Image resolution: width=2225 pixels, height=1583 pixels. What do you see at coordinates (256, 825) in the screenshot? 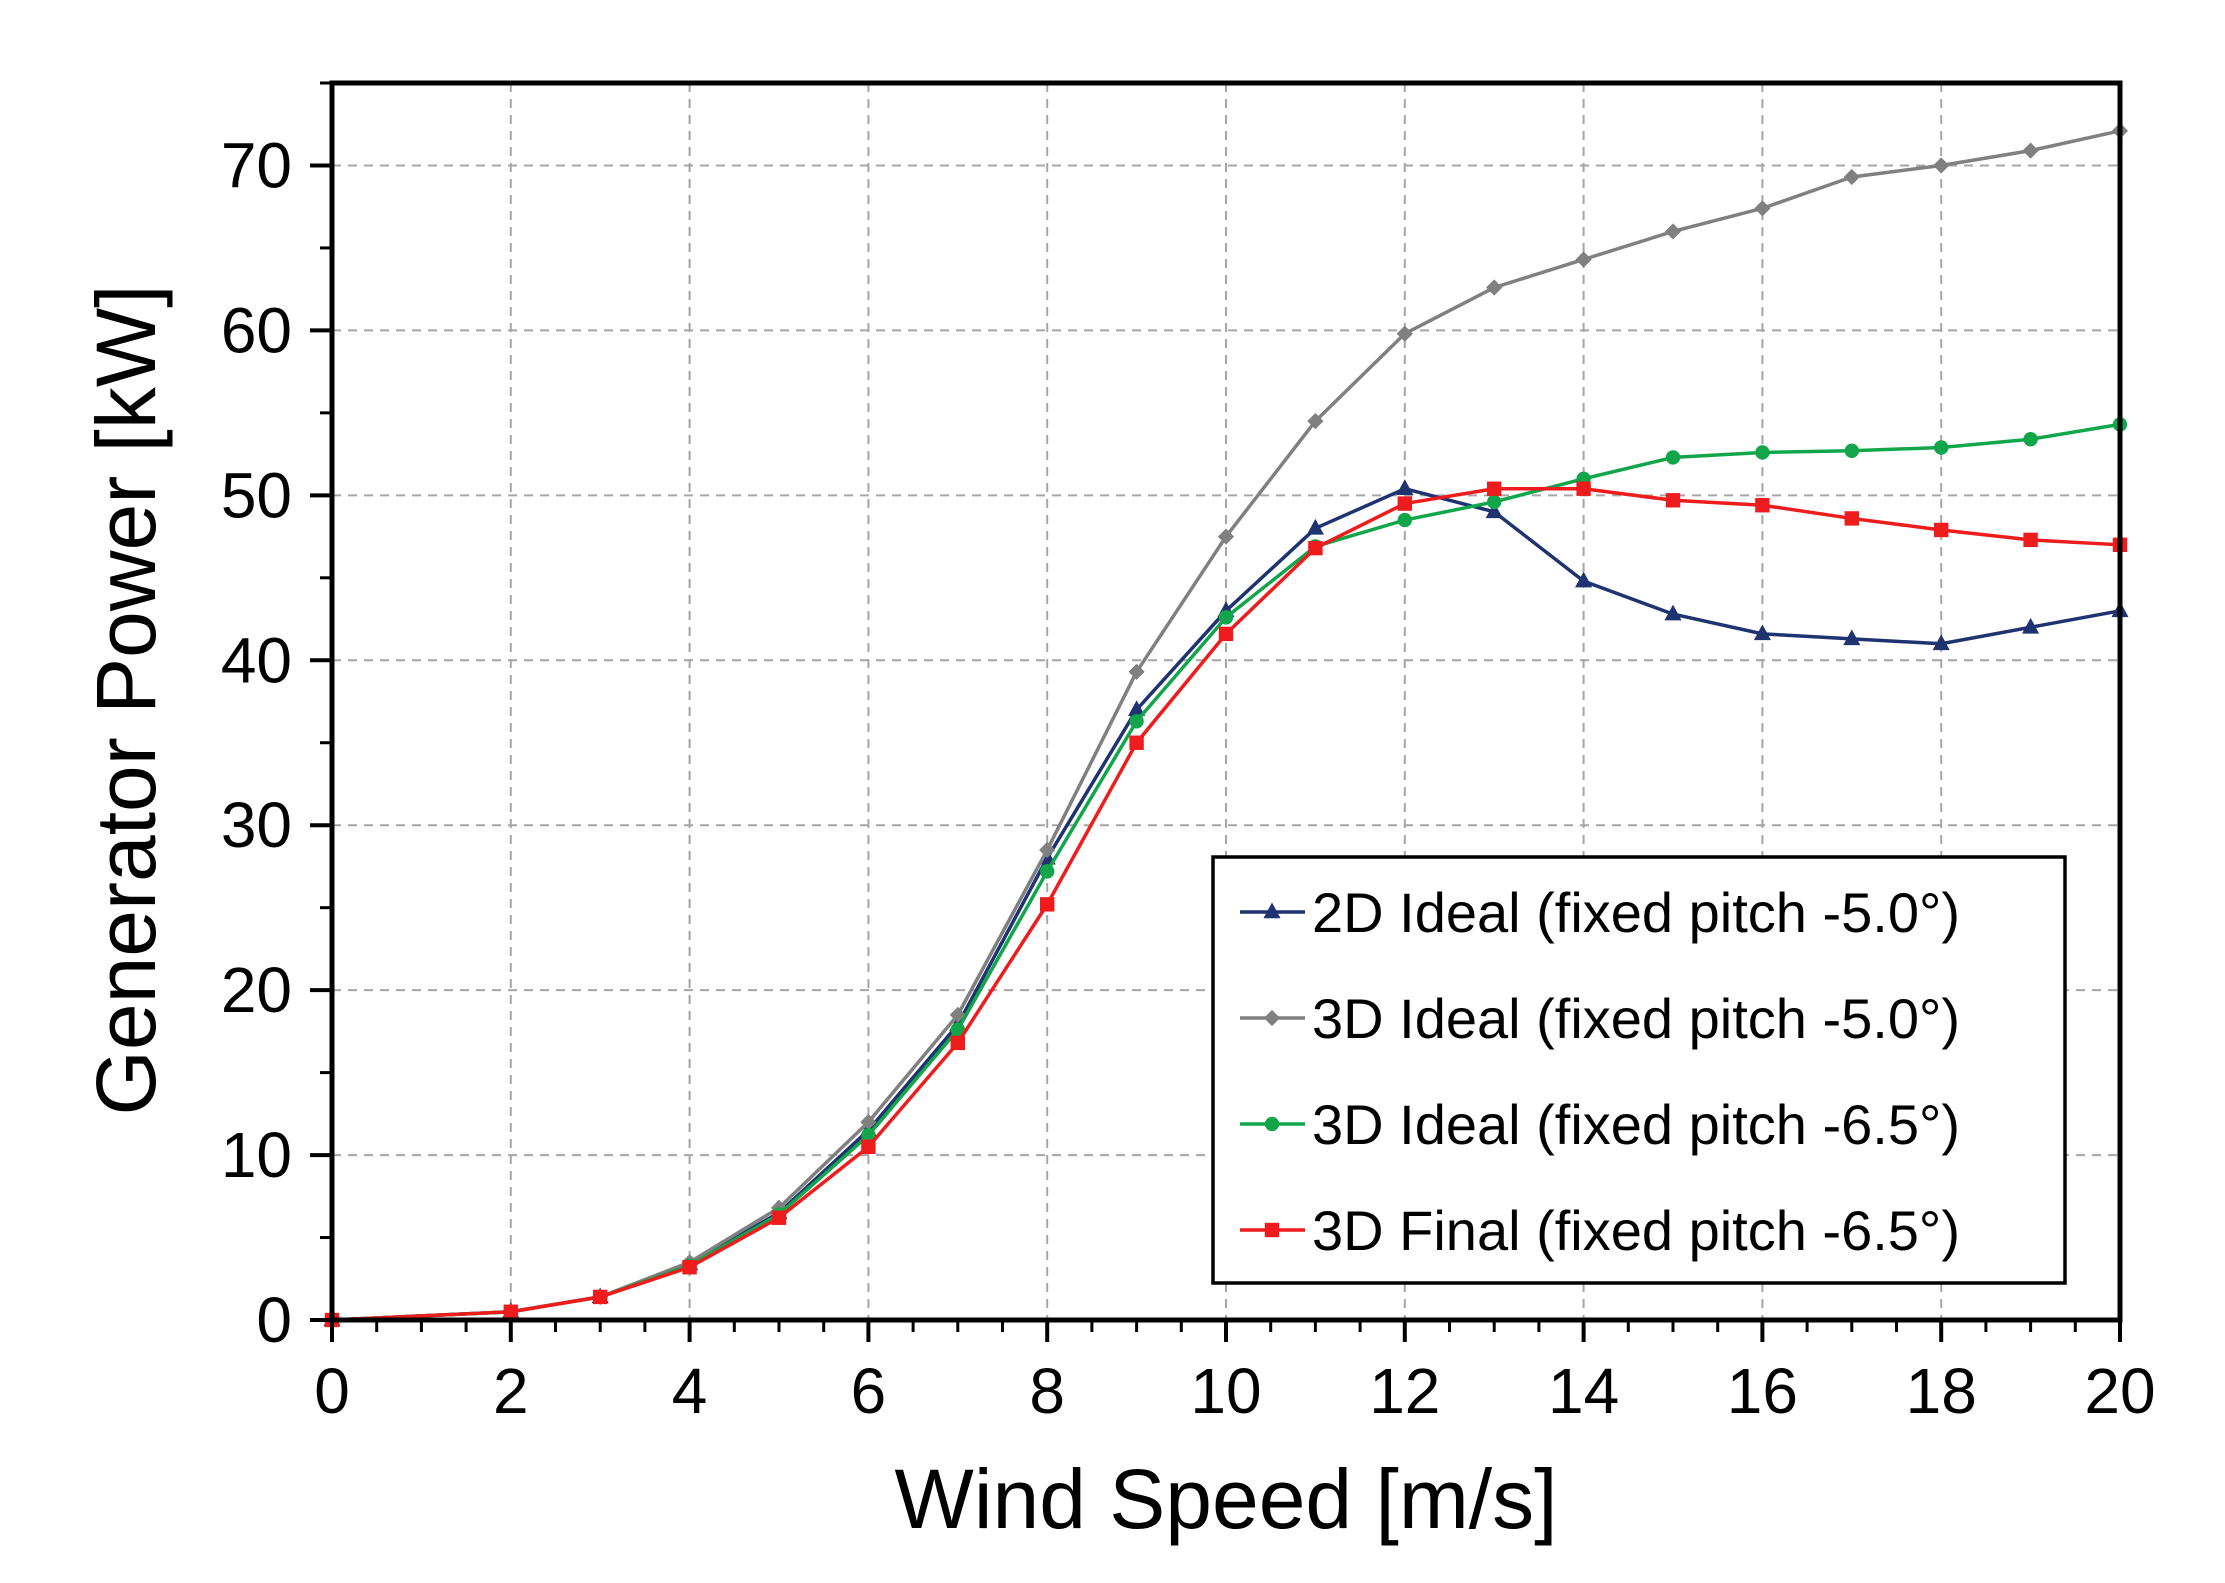
I see `y-tick-label: 30` at bounding box center [256, 825].